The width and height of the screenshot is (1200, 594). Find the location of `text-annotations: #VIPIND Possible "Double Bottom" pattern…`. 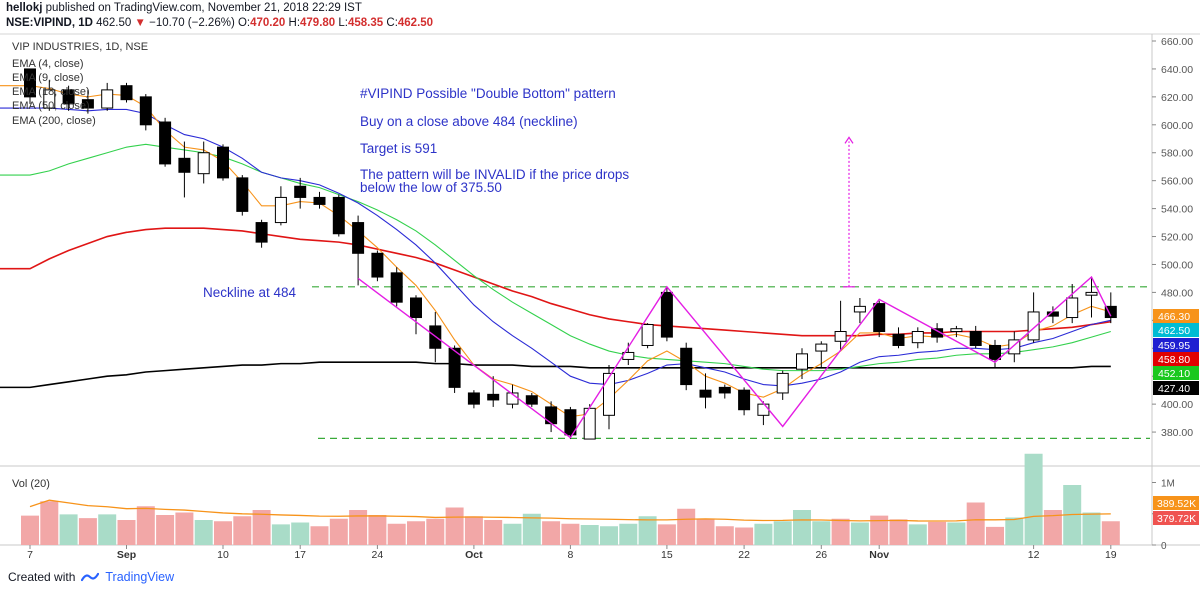

text-annotations: #VIPIND Possible "Double Bottom" pattern… is located at coordinates (416, 193).